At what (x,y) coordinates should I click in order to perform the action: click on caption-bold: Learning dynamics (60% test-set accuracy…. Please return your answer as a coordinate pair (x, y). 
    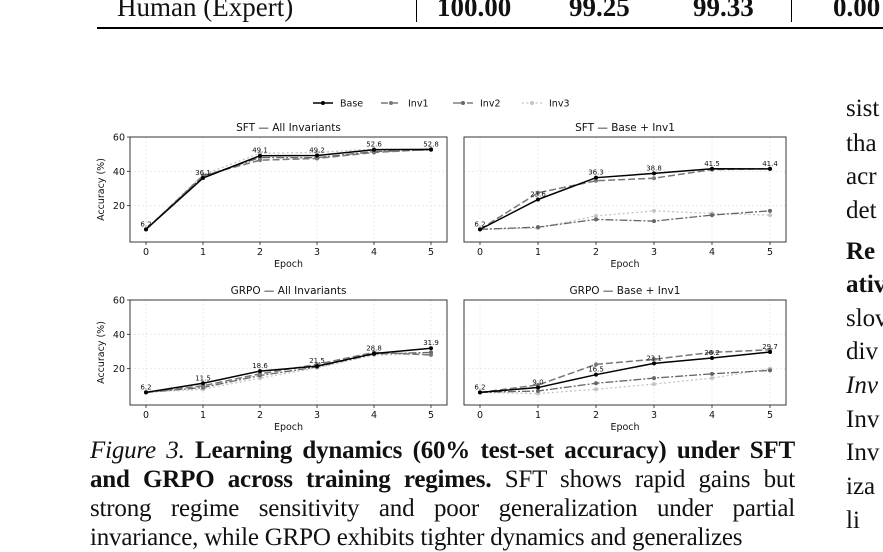
    Looking at the image, I should click on (442, 465).